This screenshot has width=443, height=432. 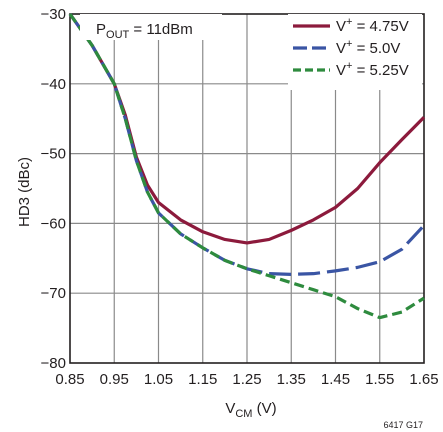 I want to click on legend-label-1: V+ = 4.75V, so click(x=372, y=25).